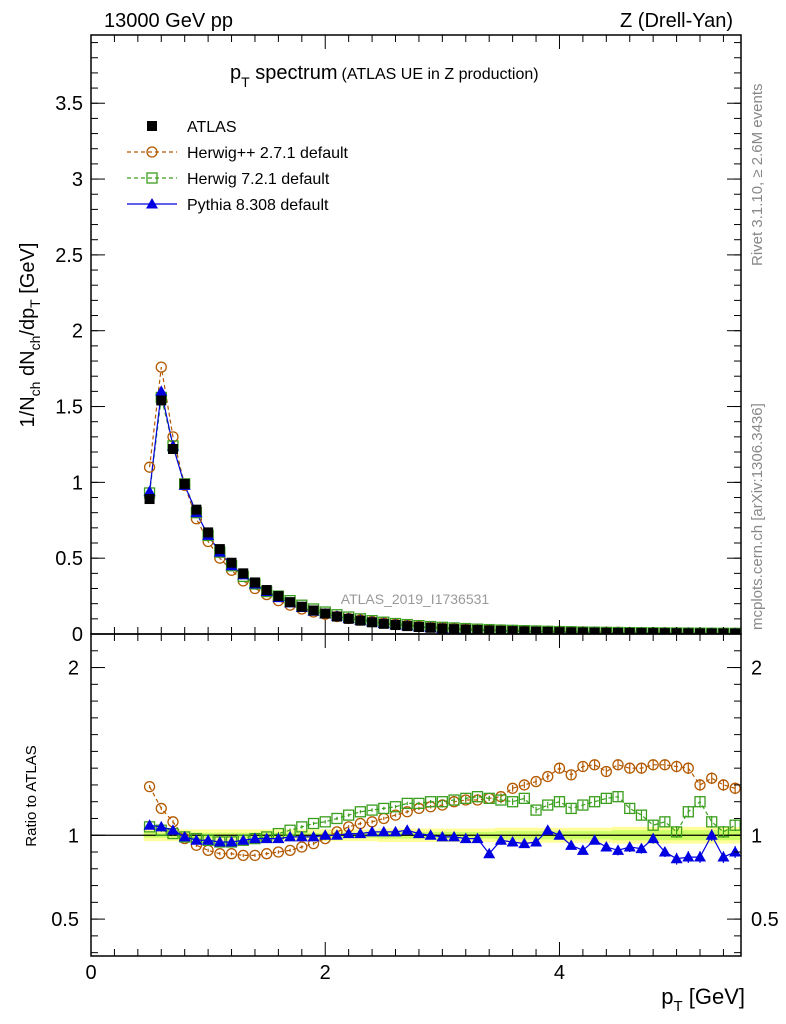 The width and height of the screenshot is (786, 1024). I want to click on ratio-ytick-label-right: 1, so click(756, 836).